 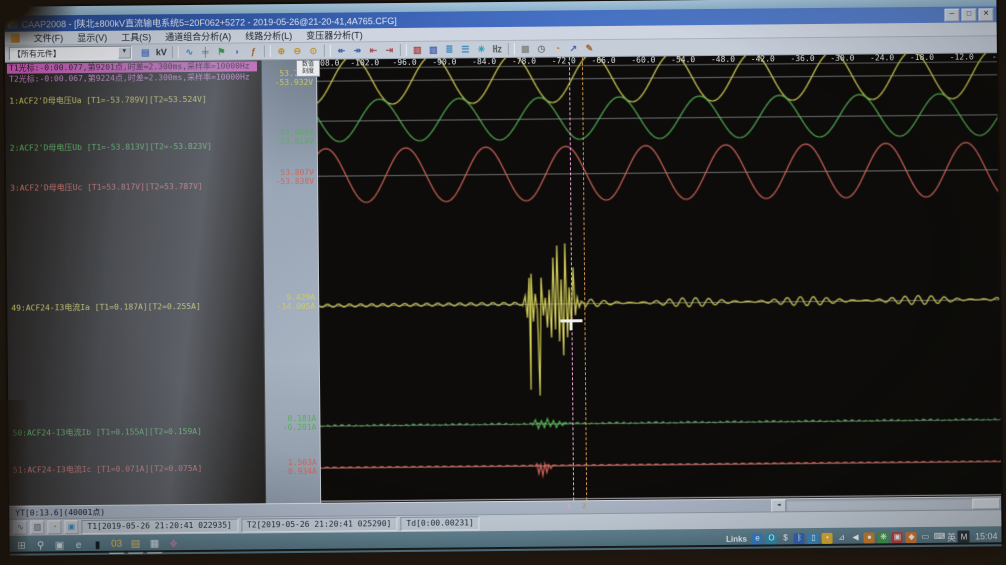 I want to click on zoom-out-icon: ⊖, so click(x=297, y=50).